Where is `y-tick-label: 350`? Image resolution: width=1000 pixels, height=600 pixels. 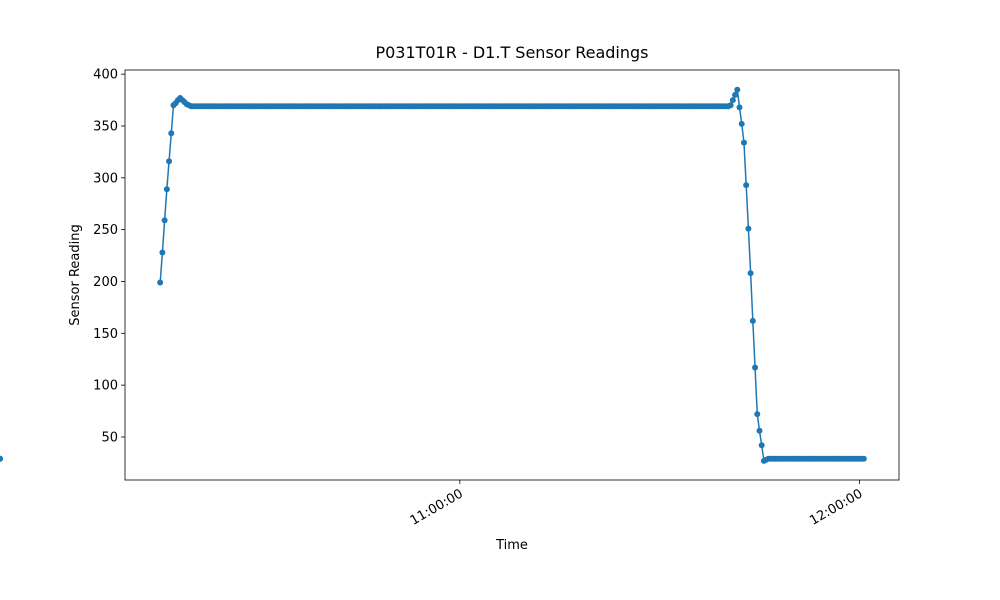
y-tick-label: 350 is located at coordinates (105, 126).